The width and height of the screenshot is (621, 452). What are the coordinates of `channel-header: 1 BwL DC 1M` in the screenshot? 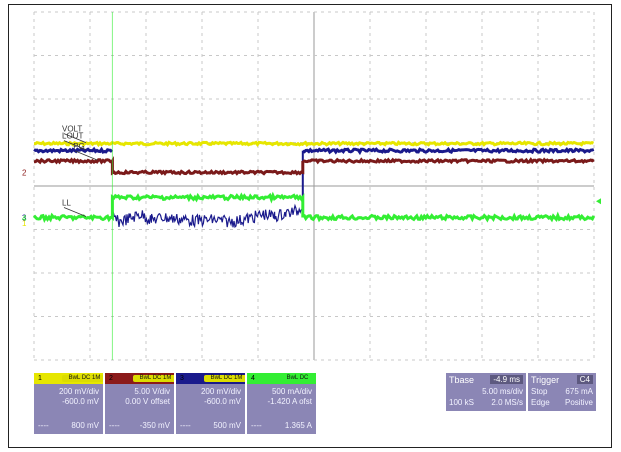 It's located at (68, 378).